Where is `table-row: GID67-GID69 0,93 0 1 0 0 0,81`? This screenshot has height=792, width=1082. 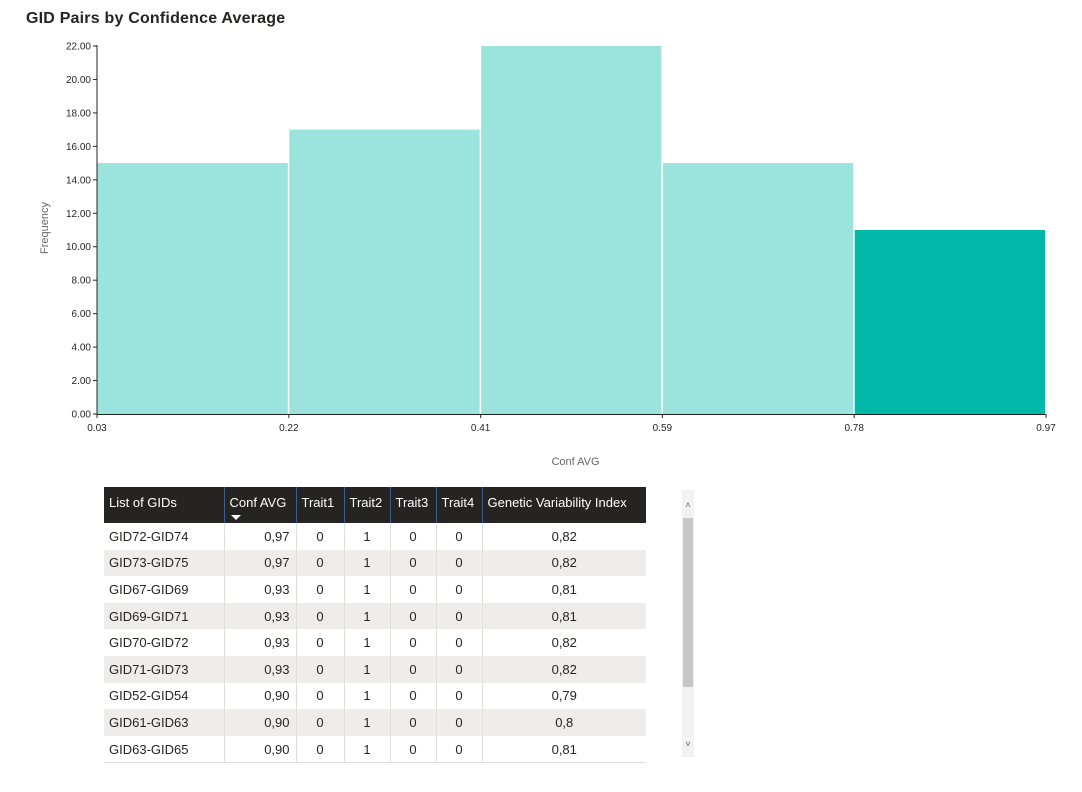
table-row: GID67-GID69 0,93 0 1 0 0 0,81 is located at coordinates (375, 589).